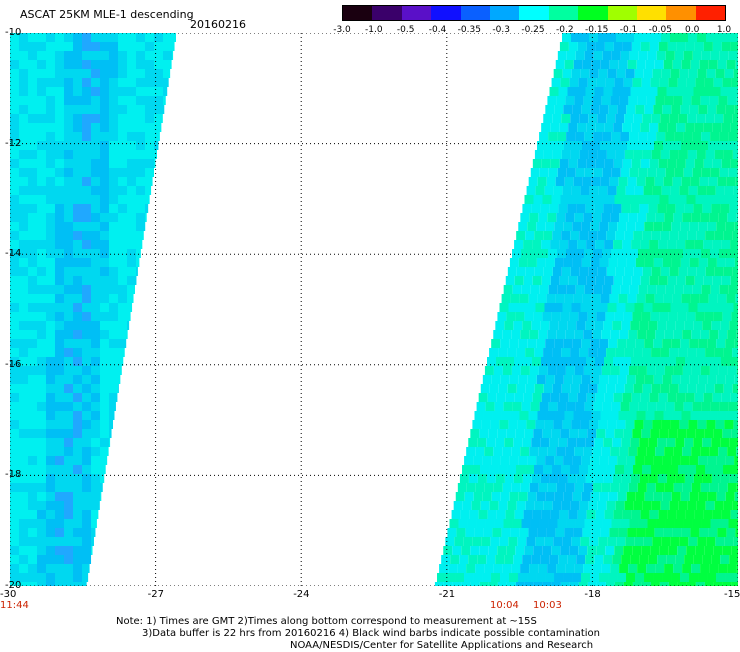 The height and width of the screenshot is (652, 740). I want to click on lon-tick-label: -24, so click(301, 594).